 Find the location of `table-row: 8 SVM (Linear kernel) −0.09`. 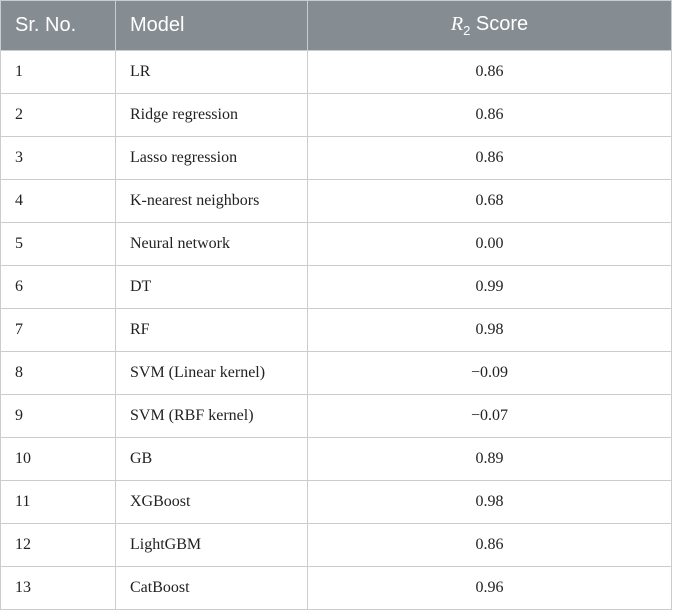

table-row: 8 SVM (Linear kernel) −0.09 is located at coordinates (336, 373).